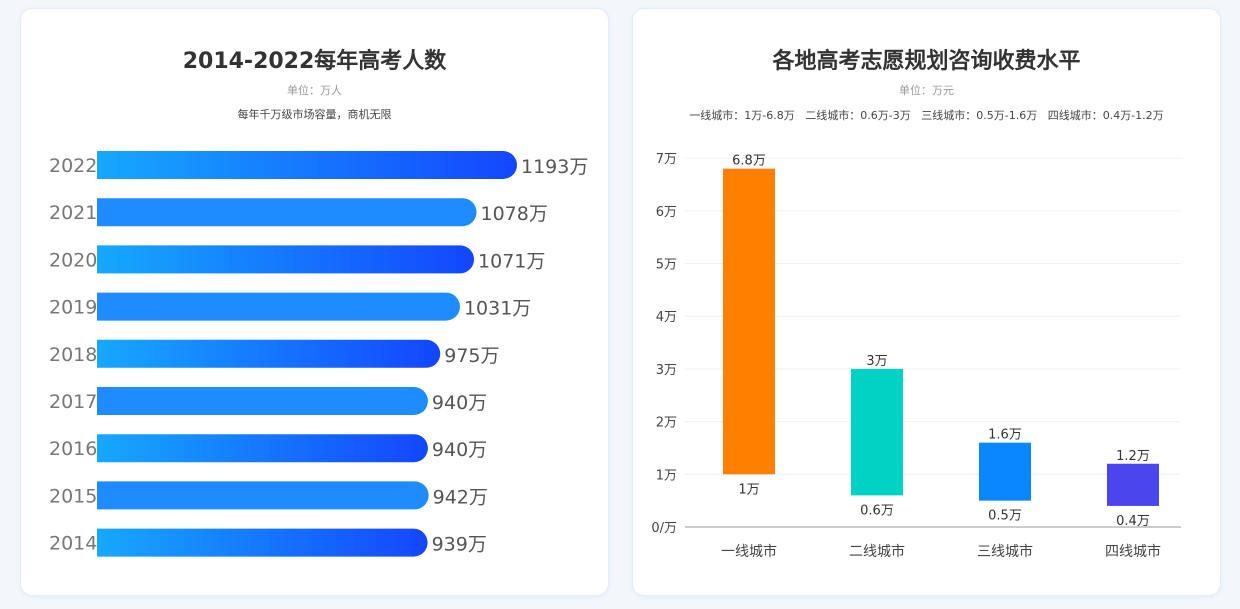 This screenshot has height=609, width=1240. What do you see at coordinates (1133, 551) in the screenshot?
I see `x-tick-label: 四线城市` at bounding box center [1133, 551].